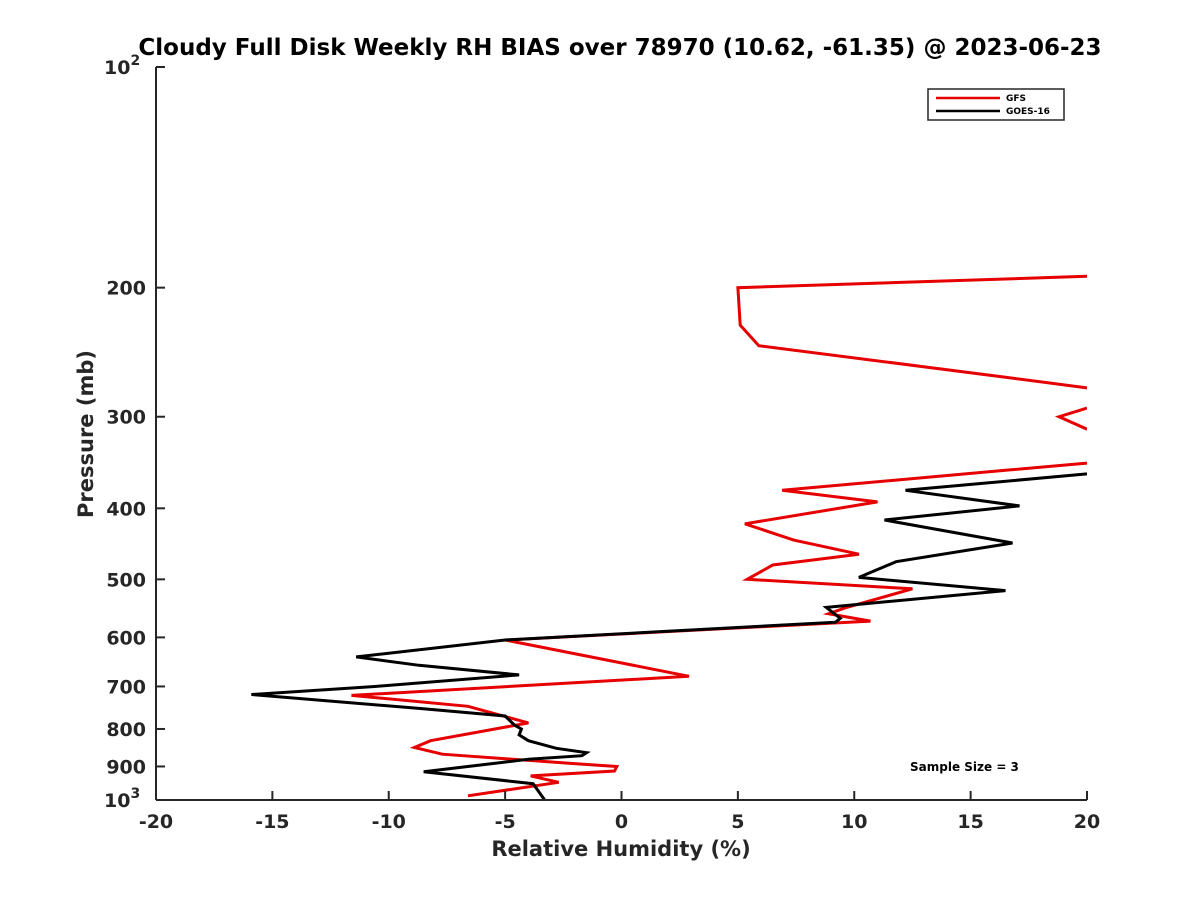 The height and width of the screenshot is (900, 1200). Describe the element at coordinates (1028, 112) in the screenshot. I see `legend-label-goes16: GOES-16` at that location.